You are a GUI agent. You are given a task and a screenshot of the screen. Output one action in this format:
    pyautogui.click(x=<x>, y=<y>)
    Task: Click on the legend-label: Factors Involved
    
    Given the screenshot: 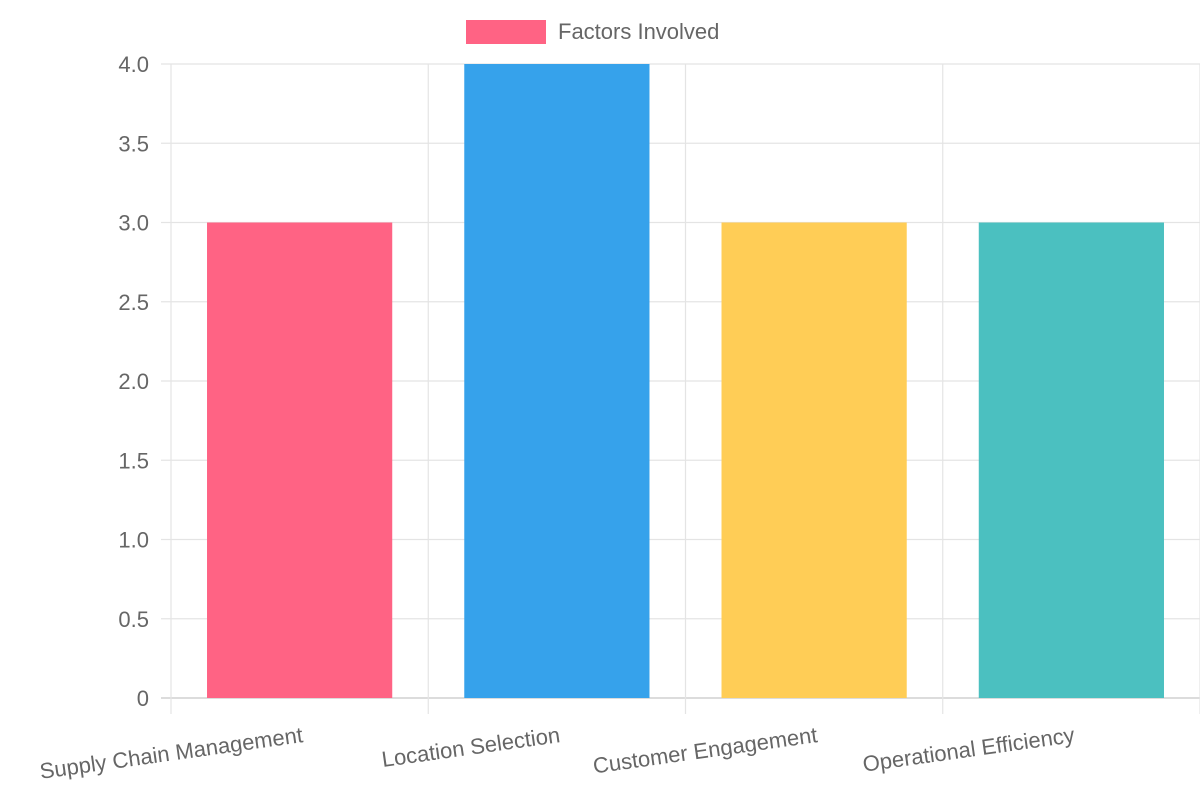 What is the action you would take?
    pyautogui.click(x=638, y=31)
    